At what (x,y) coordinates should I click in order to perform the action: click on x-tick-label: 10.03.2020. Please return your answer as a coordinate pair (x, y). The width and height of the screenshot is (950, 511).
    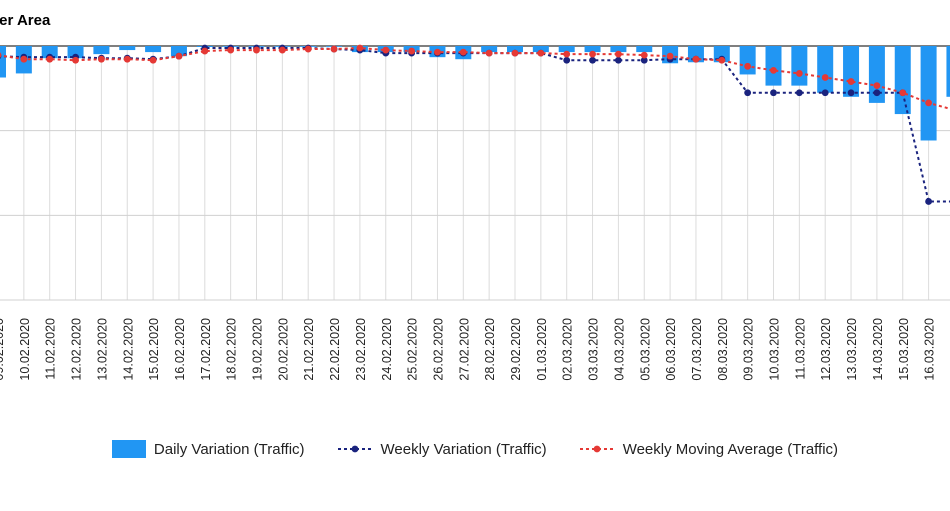
    Looking at the image, I should click on (775, 349).